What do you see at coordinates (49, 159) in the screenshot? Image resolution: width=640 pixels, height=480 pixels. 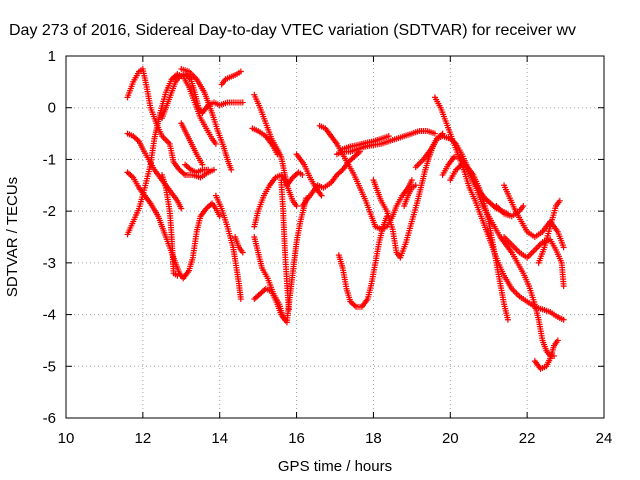 I see `y-tick-label: -1` at bounding box center [49, 159].